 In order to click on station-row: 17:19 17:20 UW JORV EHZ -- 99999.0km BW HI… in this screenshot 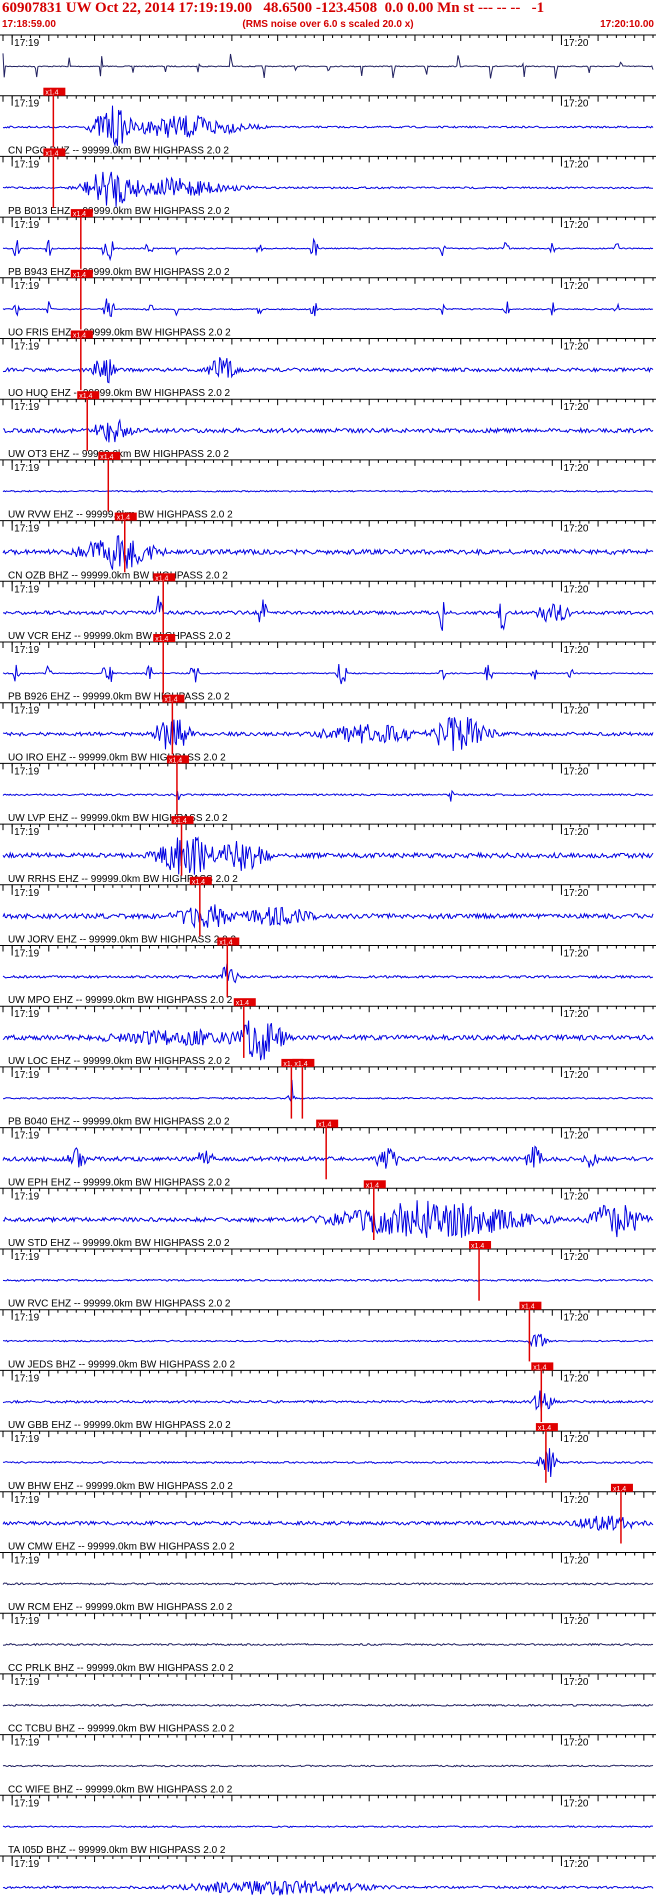, I will do `click(328, 911)`.